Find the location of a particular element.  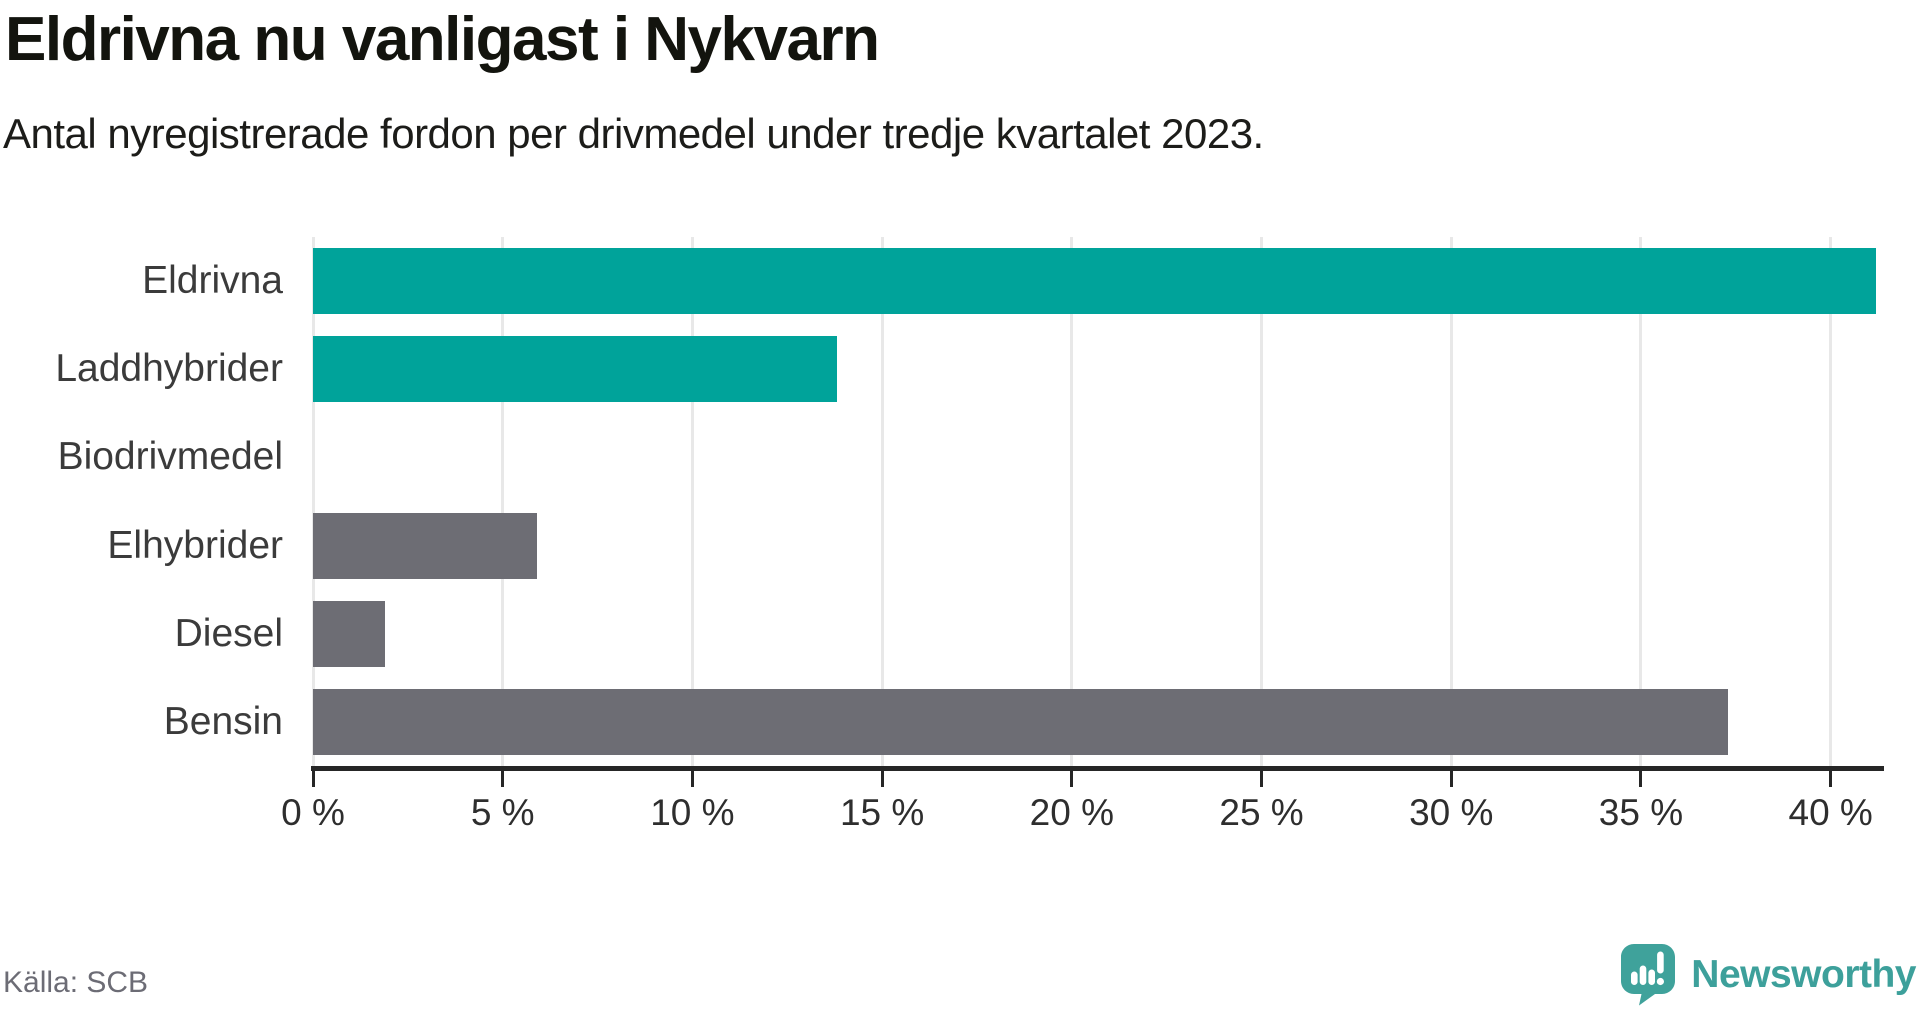

x-tick-label: 40 % is located at coordinates (1830, 812).